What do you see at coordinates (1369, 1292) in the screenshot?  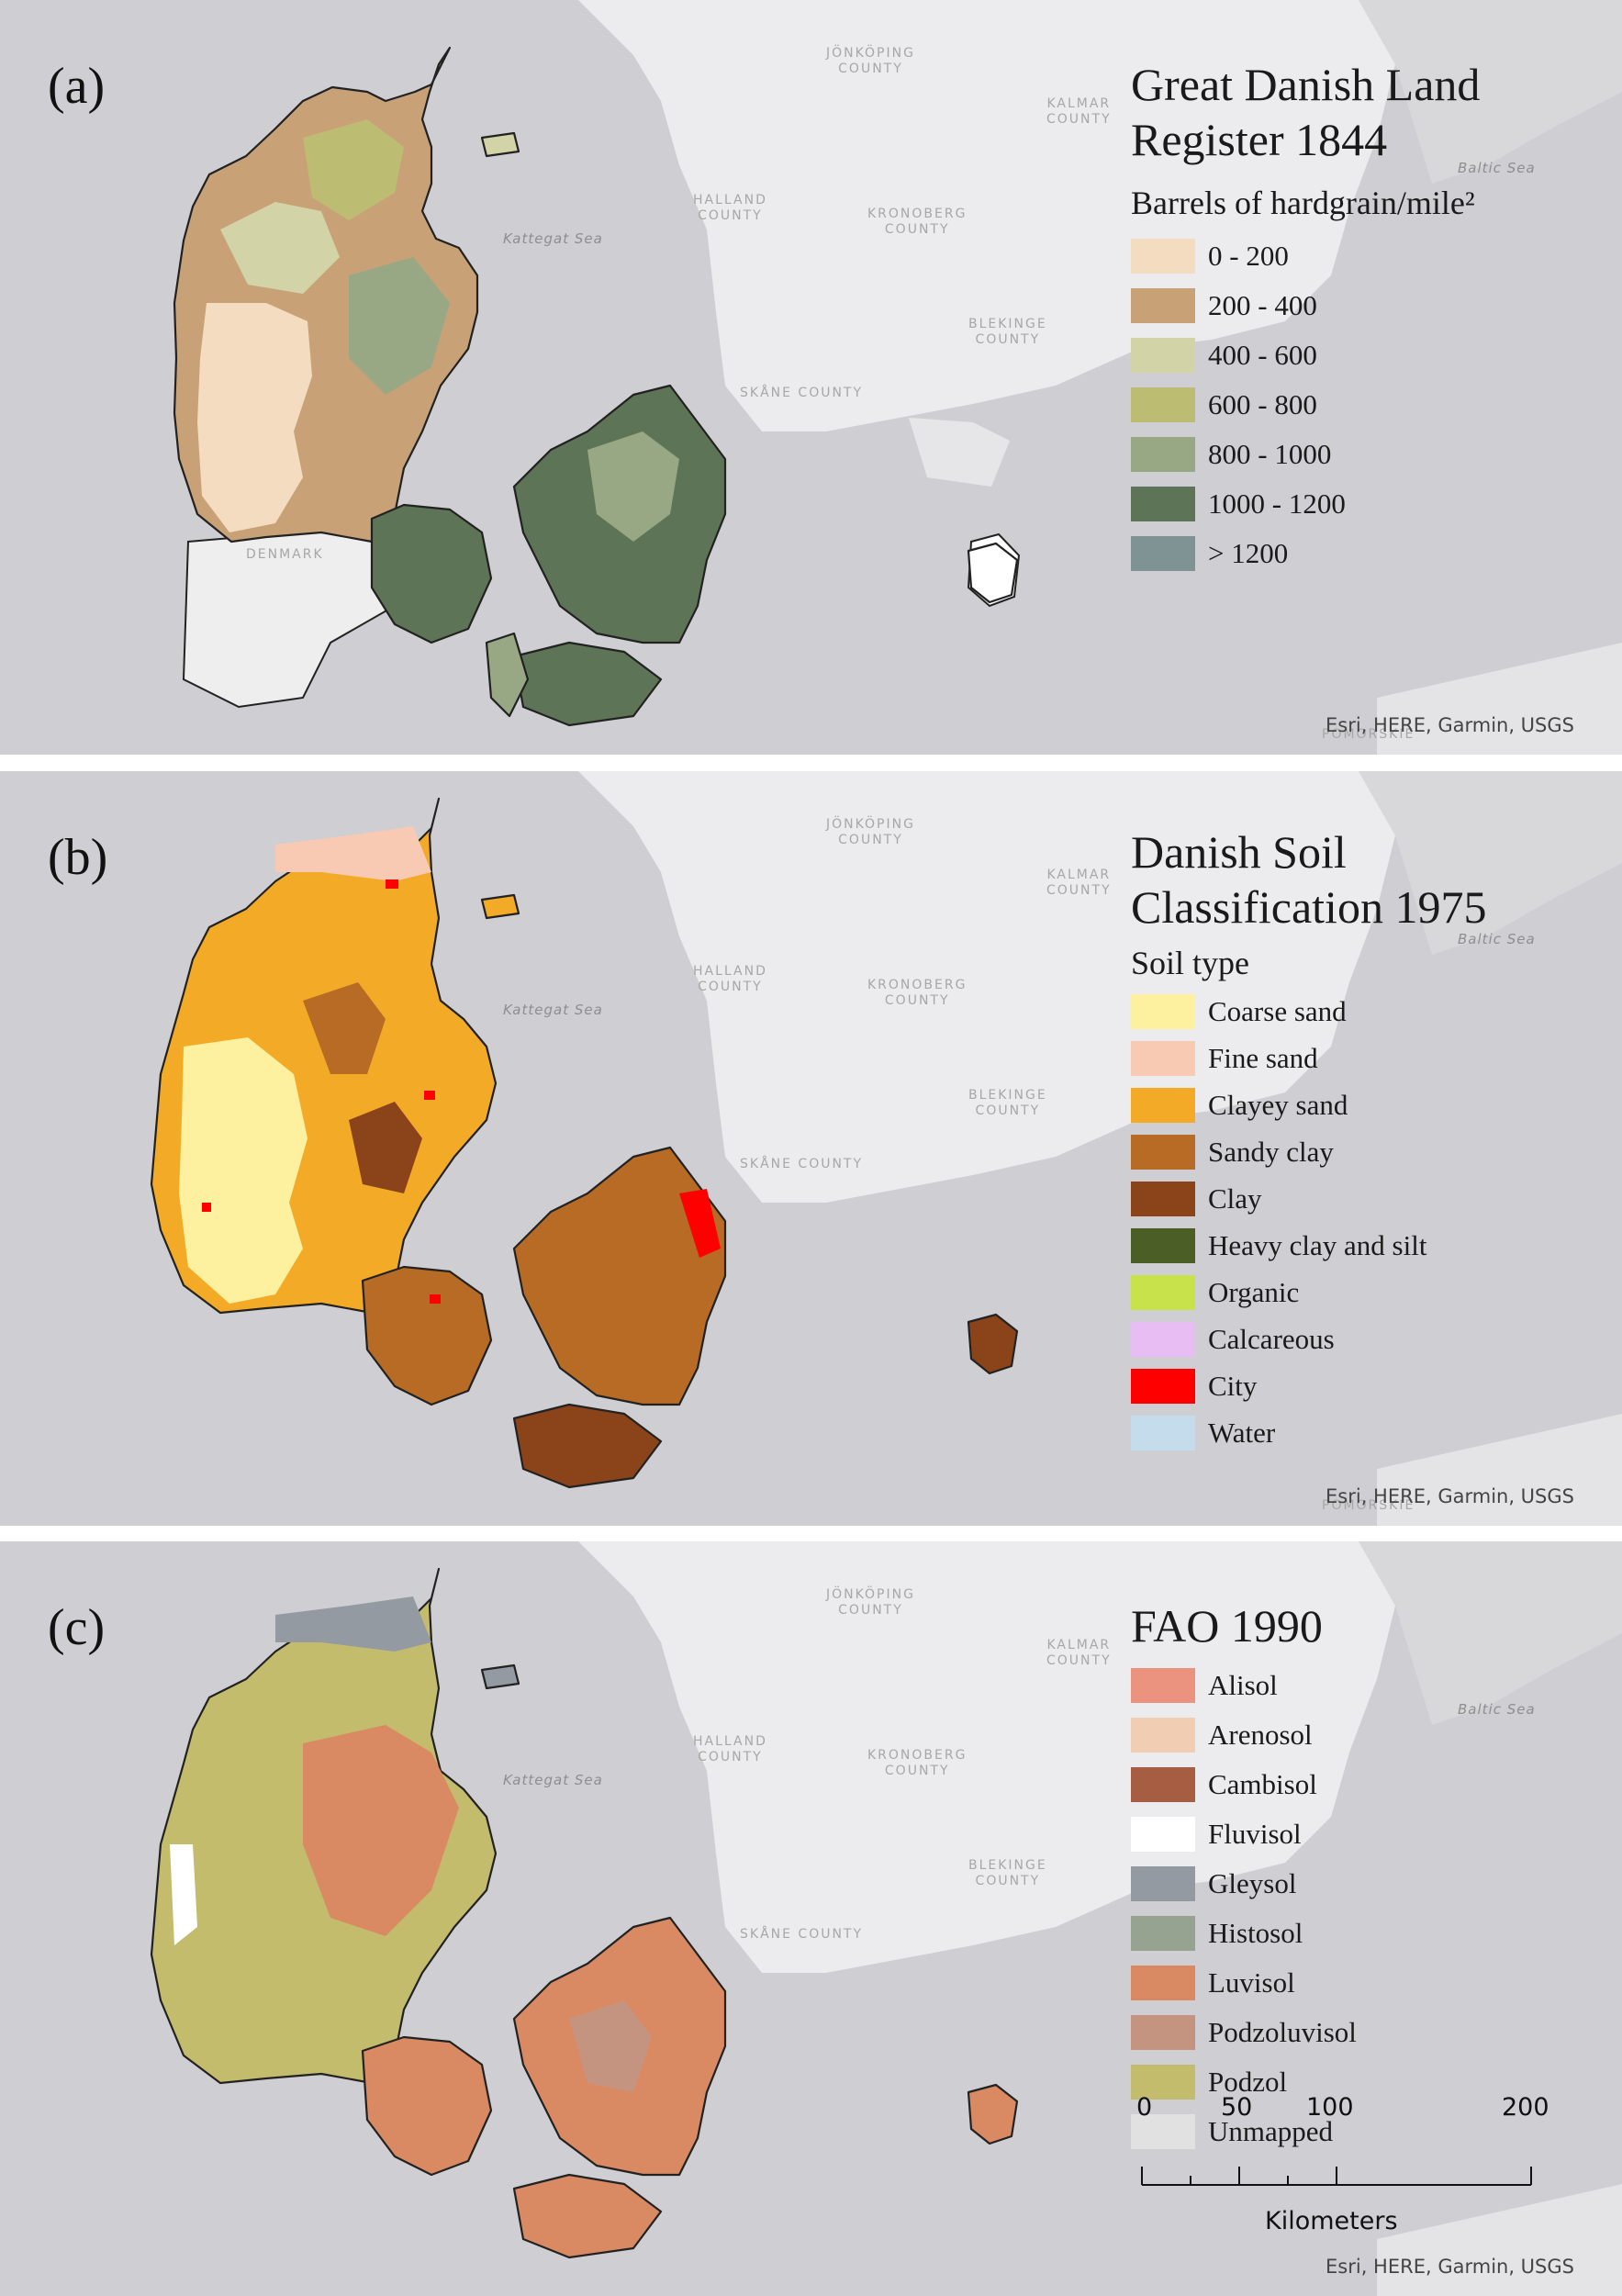 I see `legend-item: Organic` at bounding box center [1369, 1292].